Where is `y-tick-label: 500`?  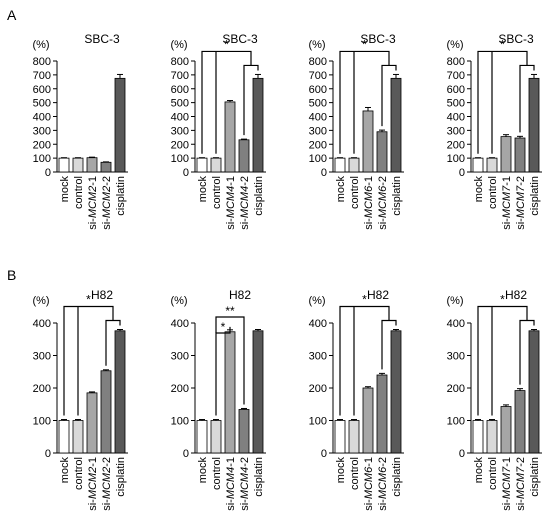 y-tick-label: 500 is located at coordinates (456, 104).